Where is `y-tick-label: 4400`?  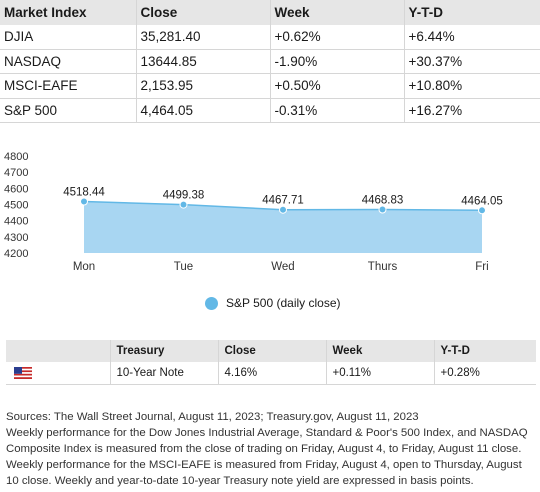 y-tick-label: 4400 is located at coordinates (16, 222).